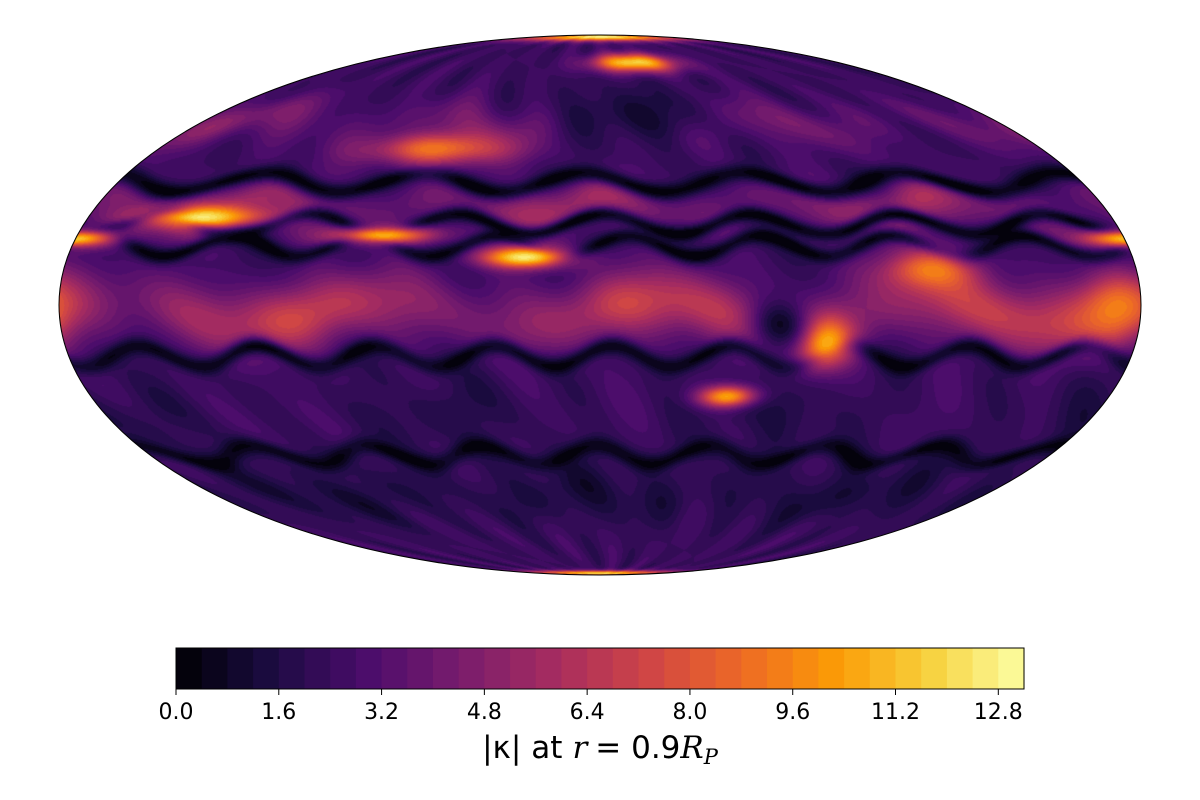 The width and height of the screenshot is (1200, 800). I want to click on colorbar-tick-label: 11.2, so click(895, 712).